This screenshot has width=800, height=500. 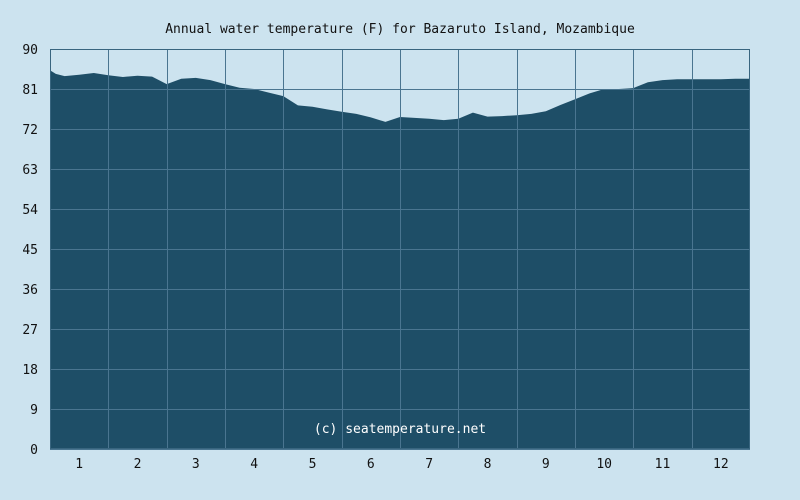 What do you see at coordinates (254, 464) in the screenshot?
I see `x-tick-label: 4` at bounding box center [254, 464].